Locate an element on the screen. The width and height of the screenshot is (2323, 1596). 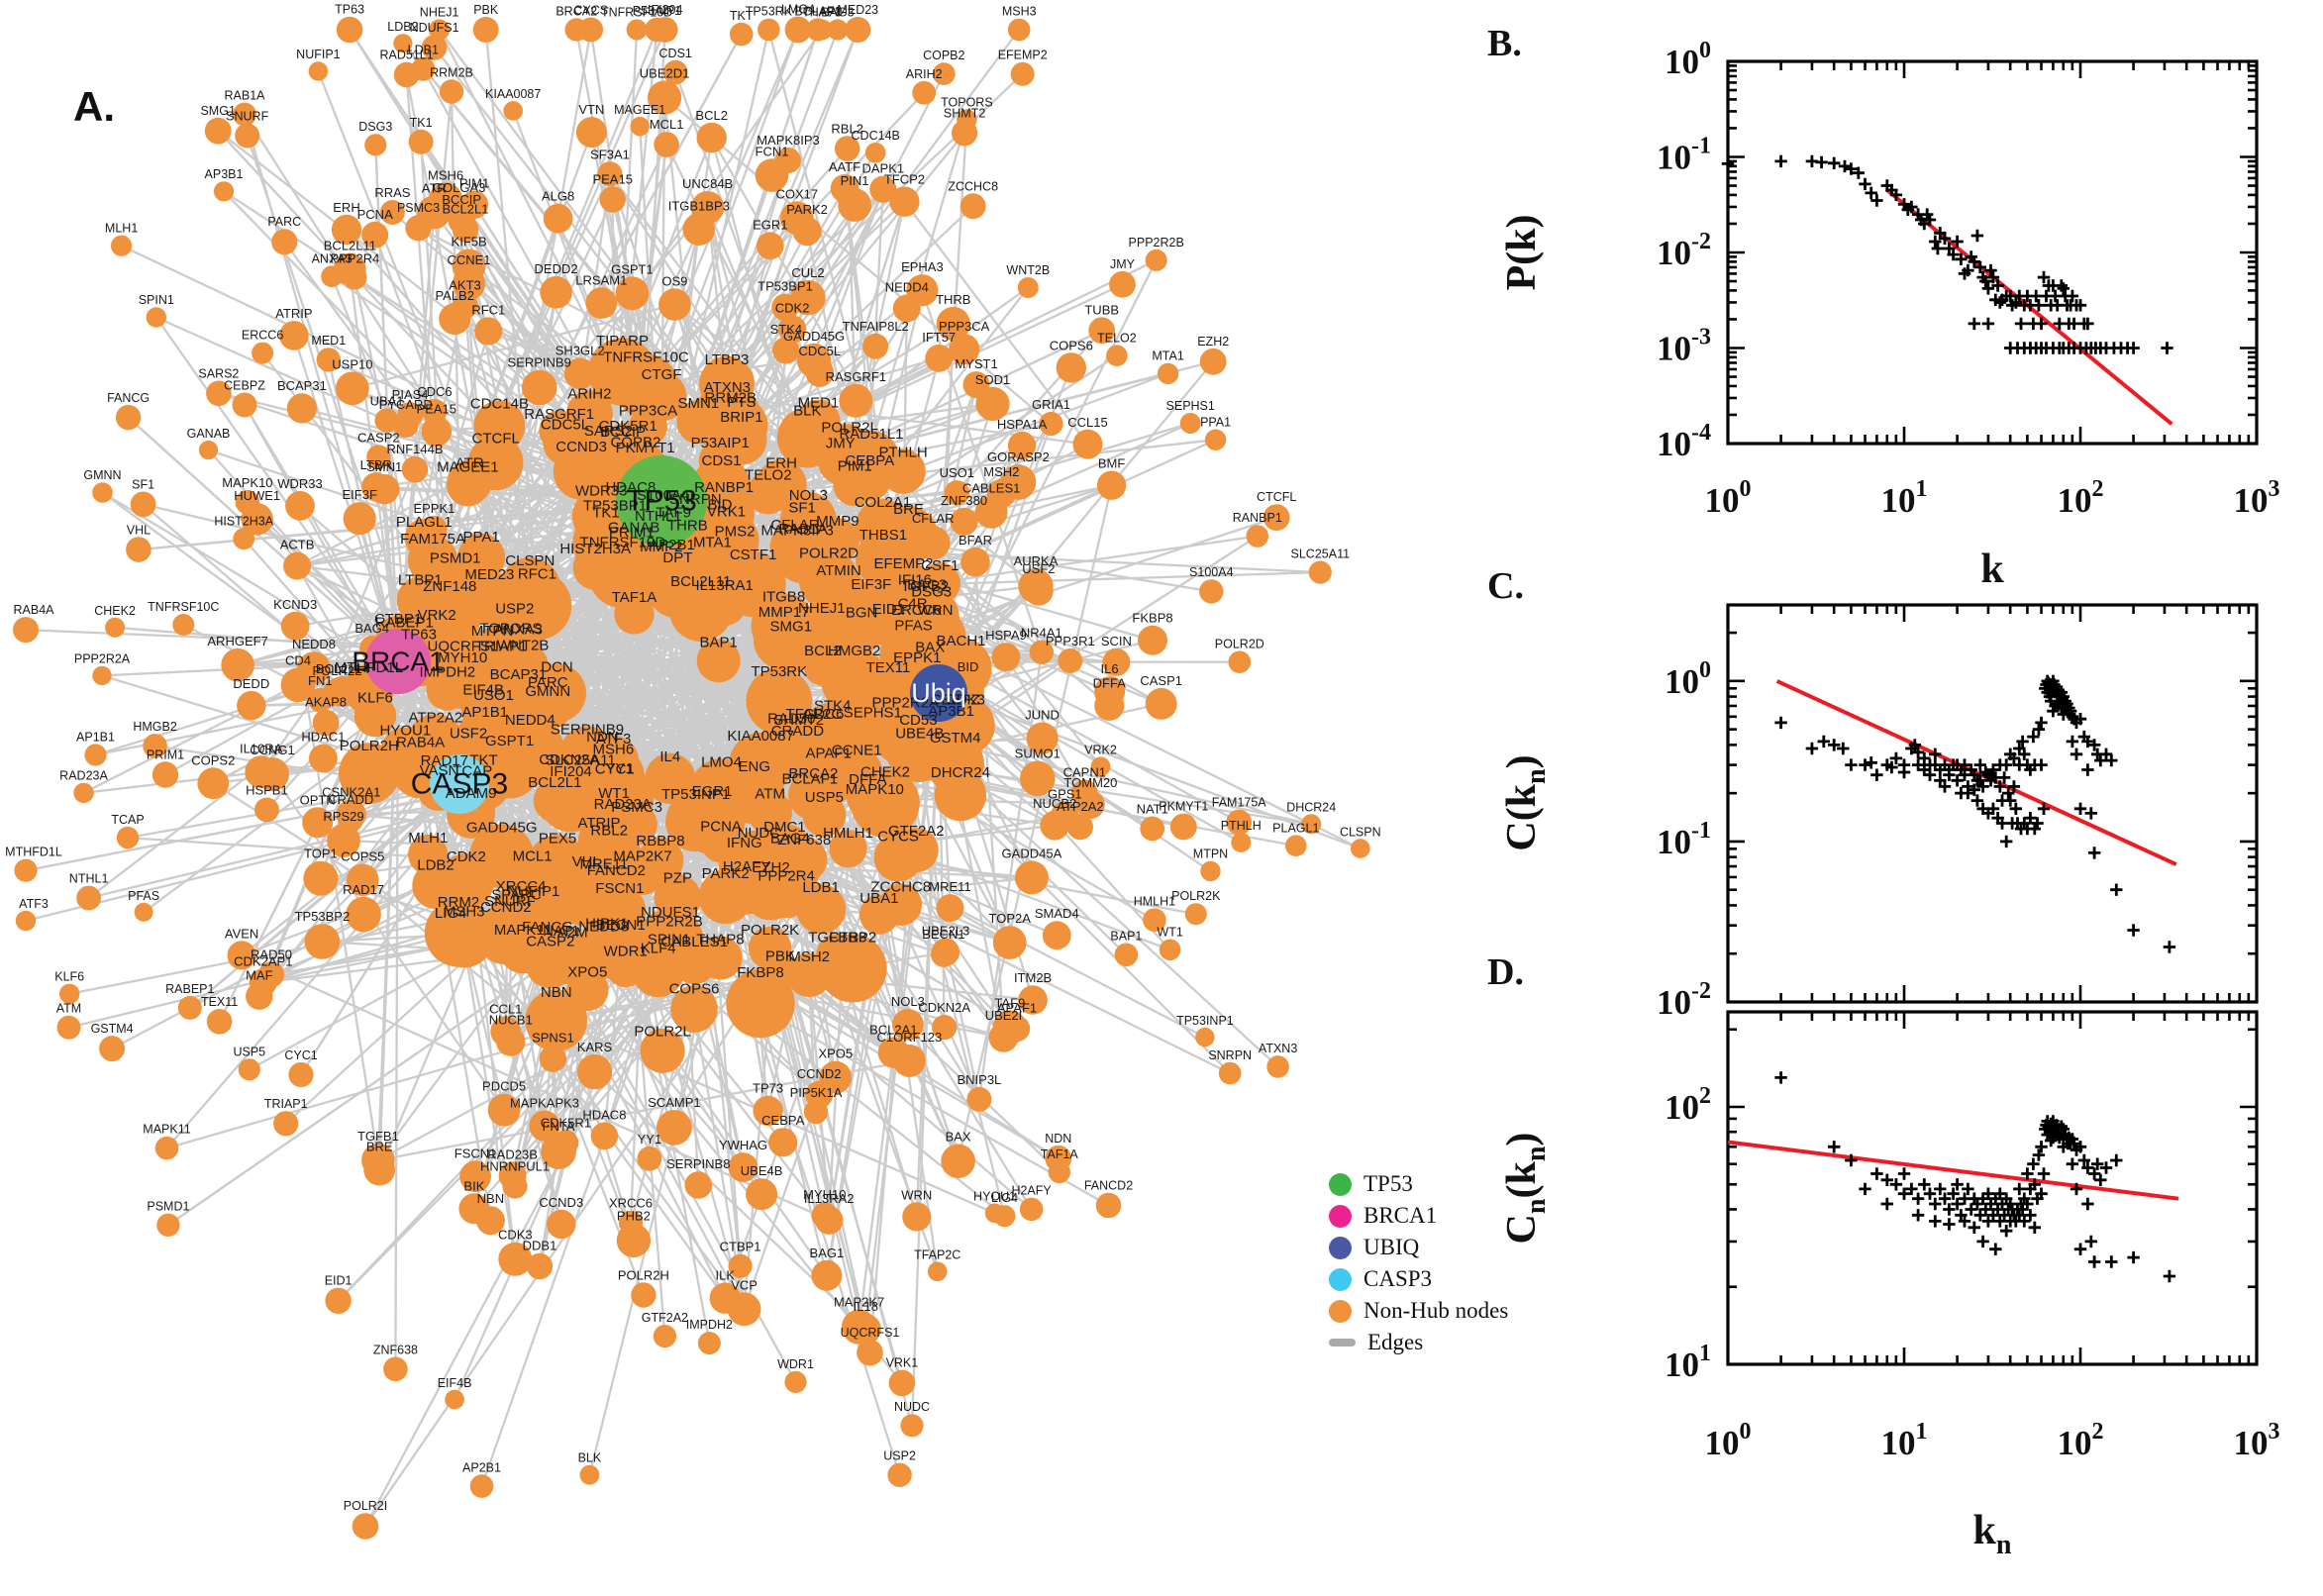
hub-node-ubiq is located at coordinates (938, 693).